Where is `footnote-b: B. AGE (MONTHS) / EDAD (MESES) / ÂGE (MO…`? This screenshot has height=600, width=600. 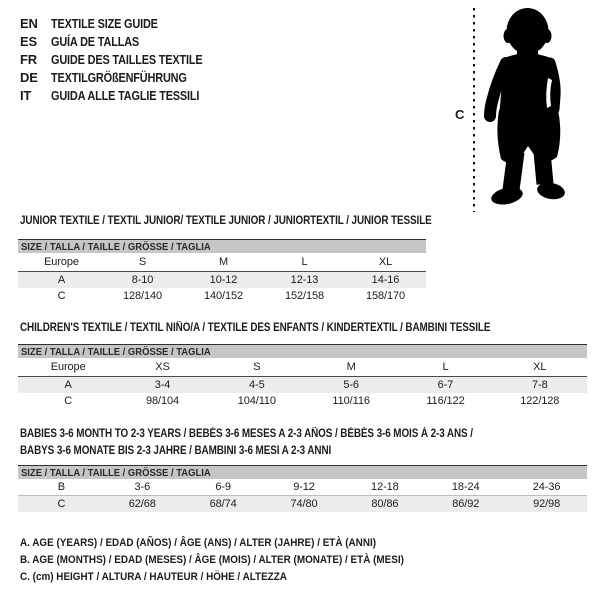 footnote-b: B. AGE (MONTHS) / EDAD (MESES) / ÂGE (MO… is located at coordinates (233, 559).